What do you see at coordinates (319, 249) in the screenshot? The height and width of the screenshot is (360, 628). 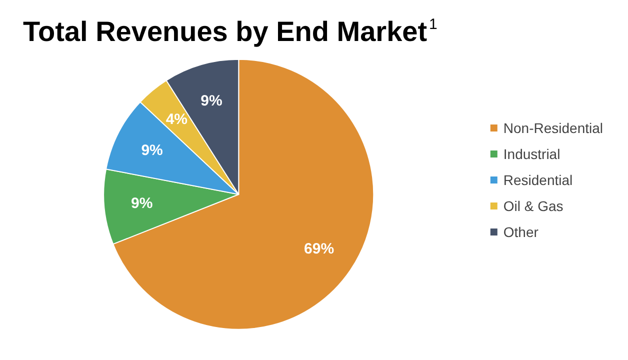 I see `data-label: 69%` at bounding box center [319, 249].